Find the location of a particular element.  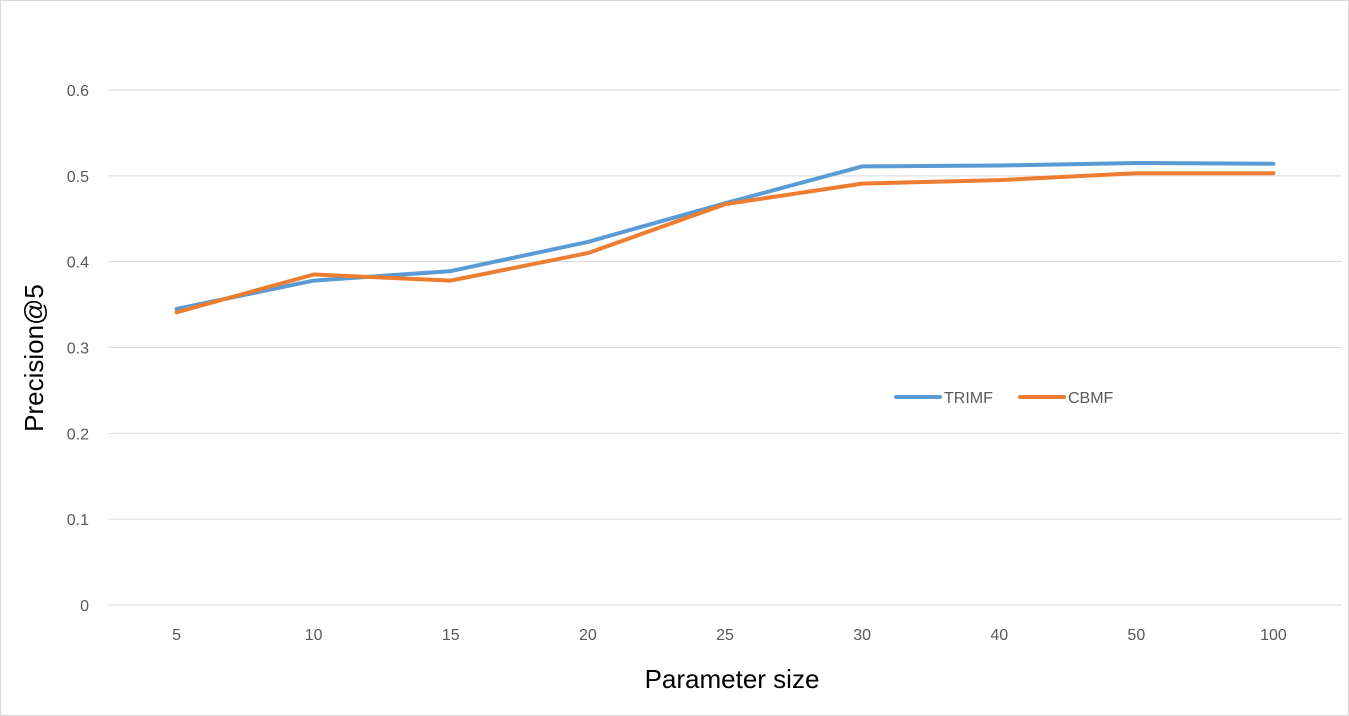

y-tick-label: 0.5 is located at coordinates (78, 177).